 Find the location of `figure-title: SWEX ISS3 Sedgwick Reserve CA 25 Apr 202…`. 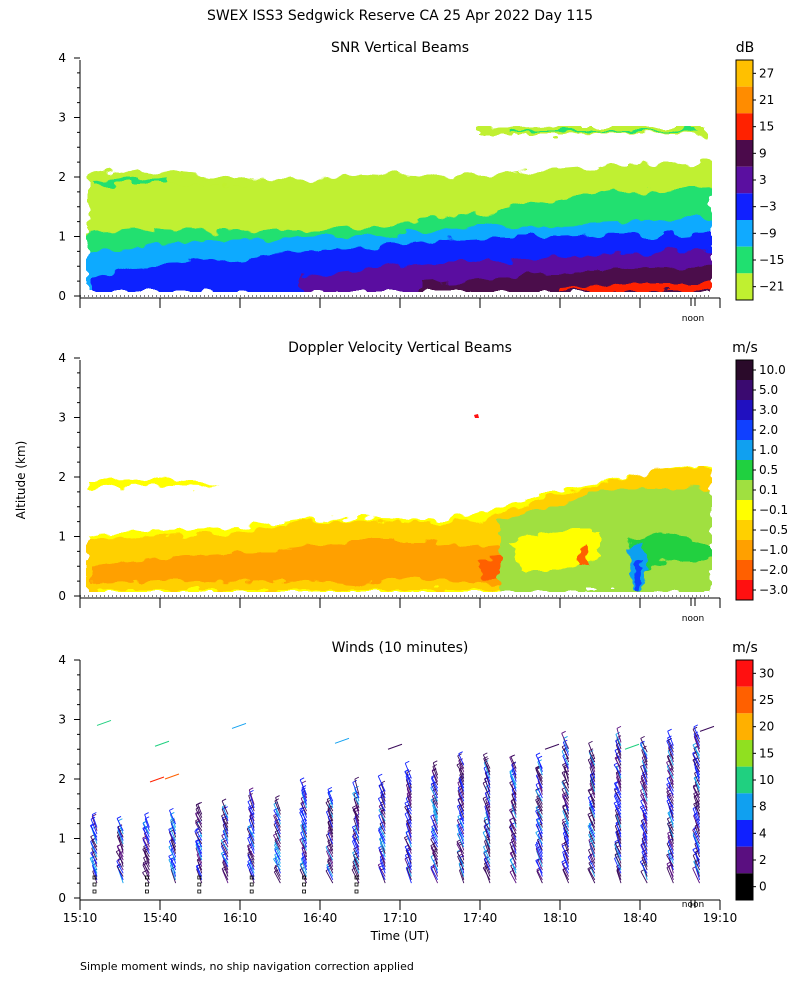

figure-title: SWEX ISS3 Sedgwick Reserve CA 25 Apr 202… is located at coordinates (400, 16).